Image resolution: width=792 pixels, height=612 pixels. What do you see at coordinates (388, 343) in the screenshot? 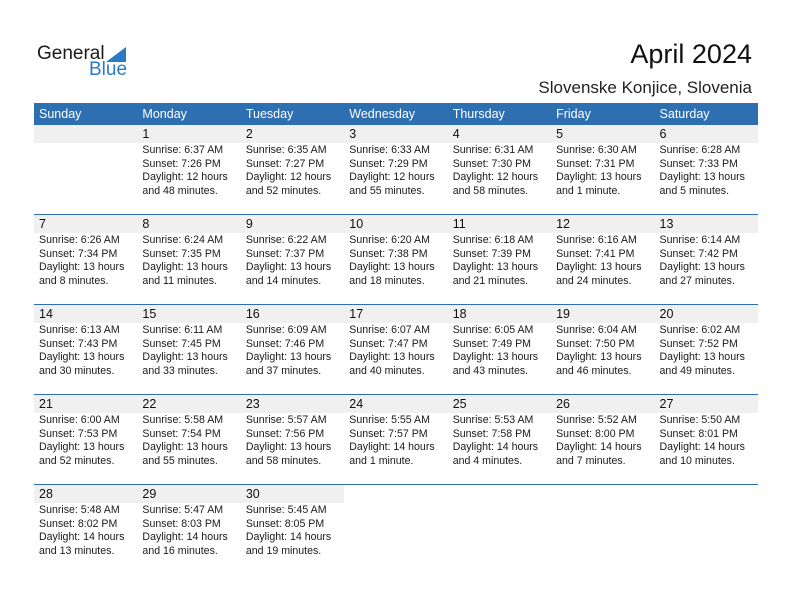
I see `sunset-text: Sunset: 7:47 PM` at bounding box center [388, 343].